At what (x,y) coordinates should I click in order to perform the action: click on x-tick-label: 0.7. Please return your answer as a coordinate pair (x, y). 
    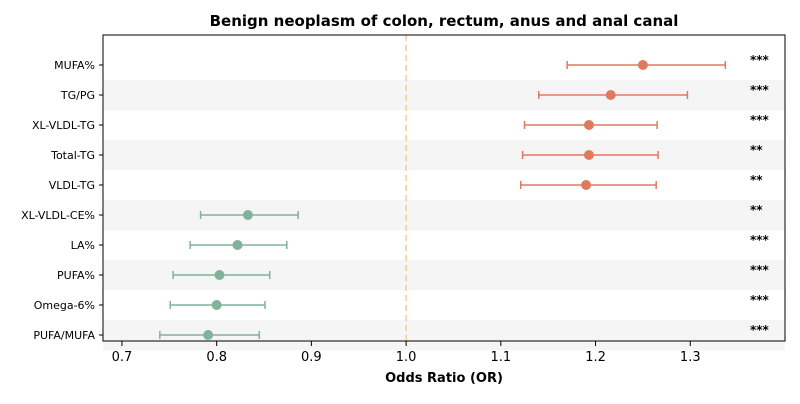
    Looking at the image, I should click on (122, 357).